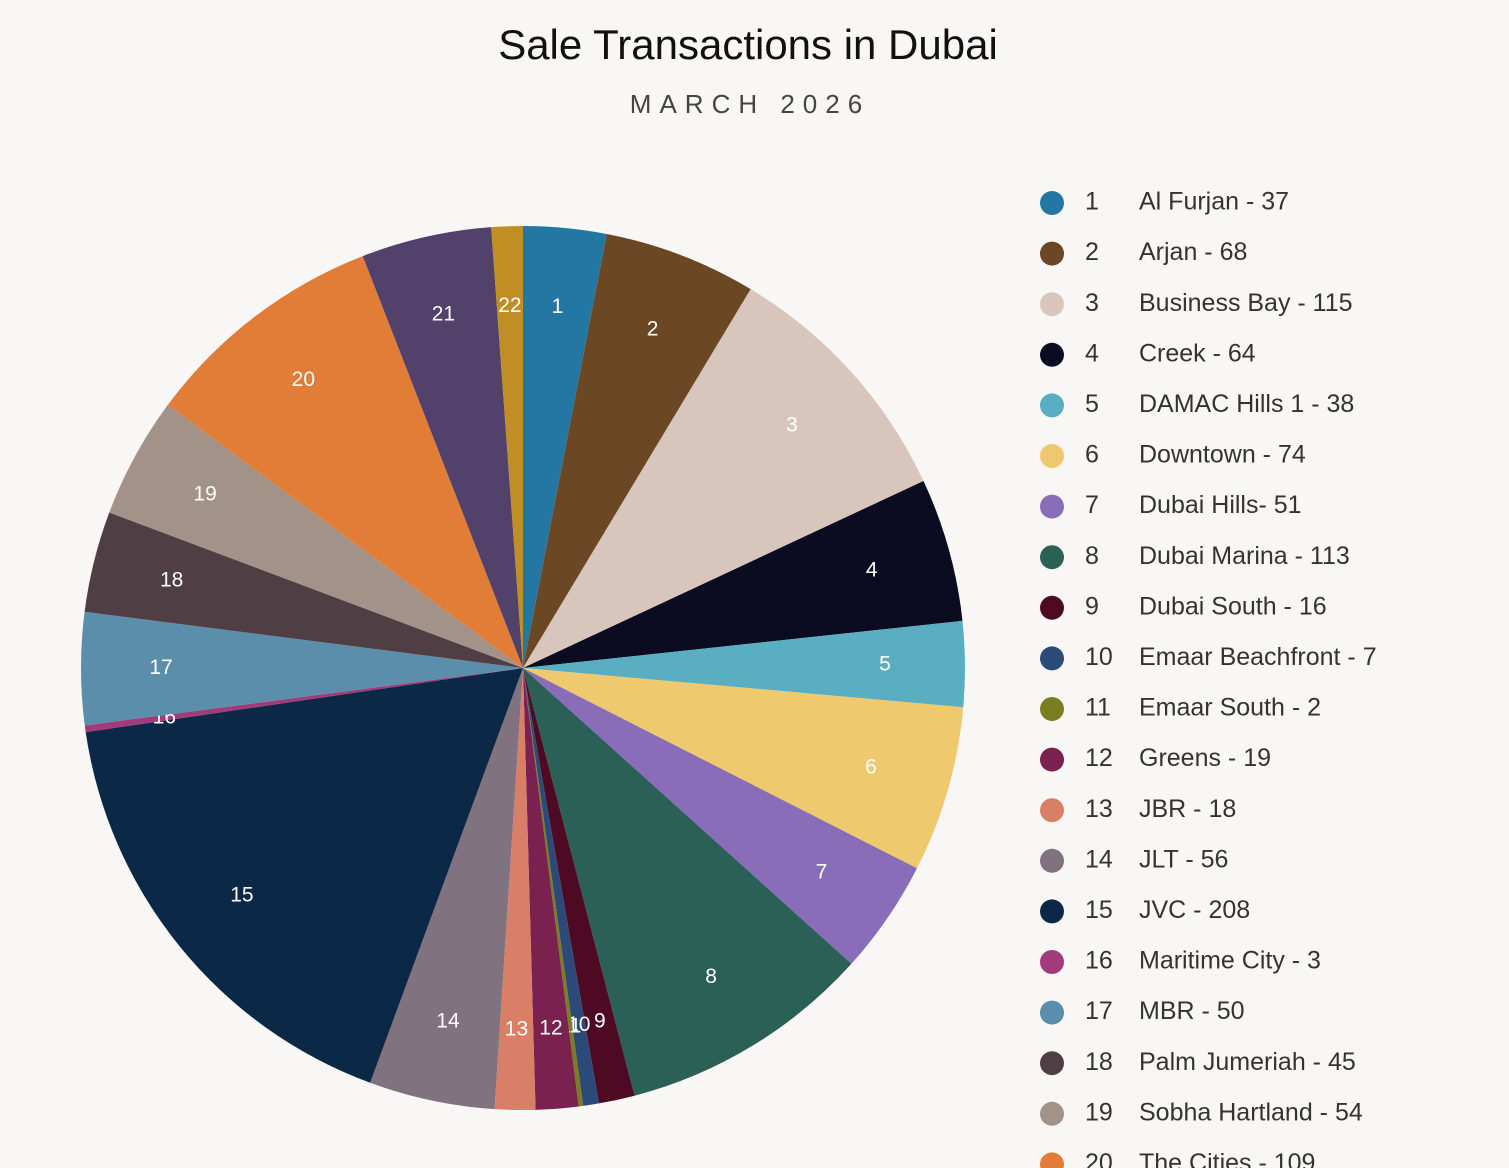 The width and height of the screenshot is (1509, 1168). What do you see at coordinates (1246, 404) in the screenshot?
I see `legend-label: DAMAC Hills 1 - 38` at bounding box center [1246, 404].